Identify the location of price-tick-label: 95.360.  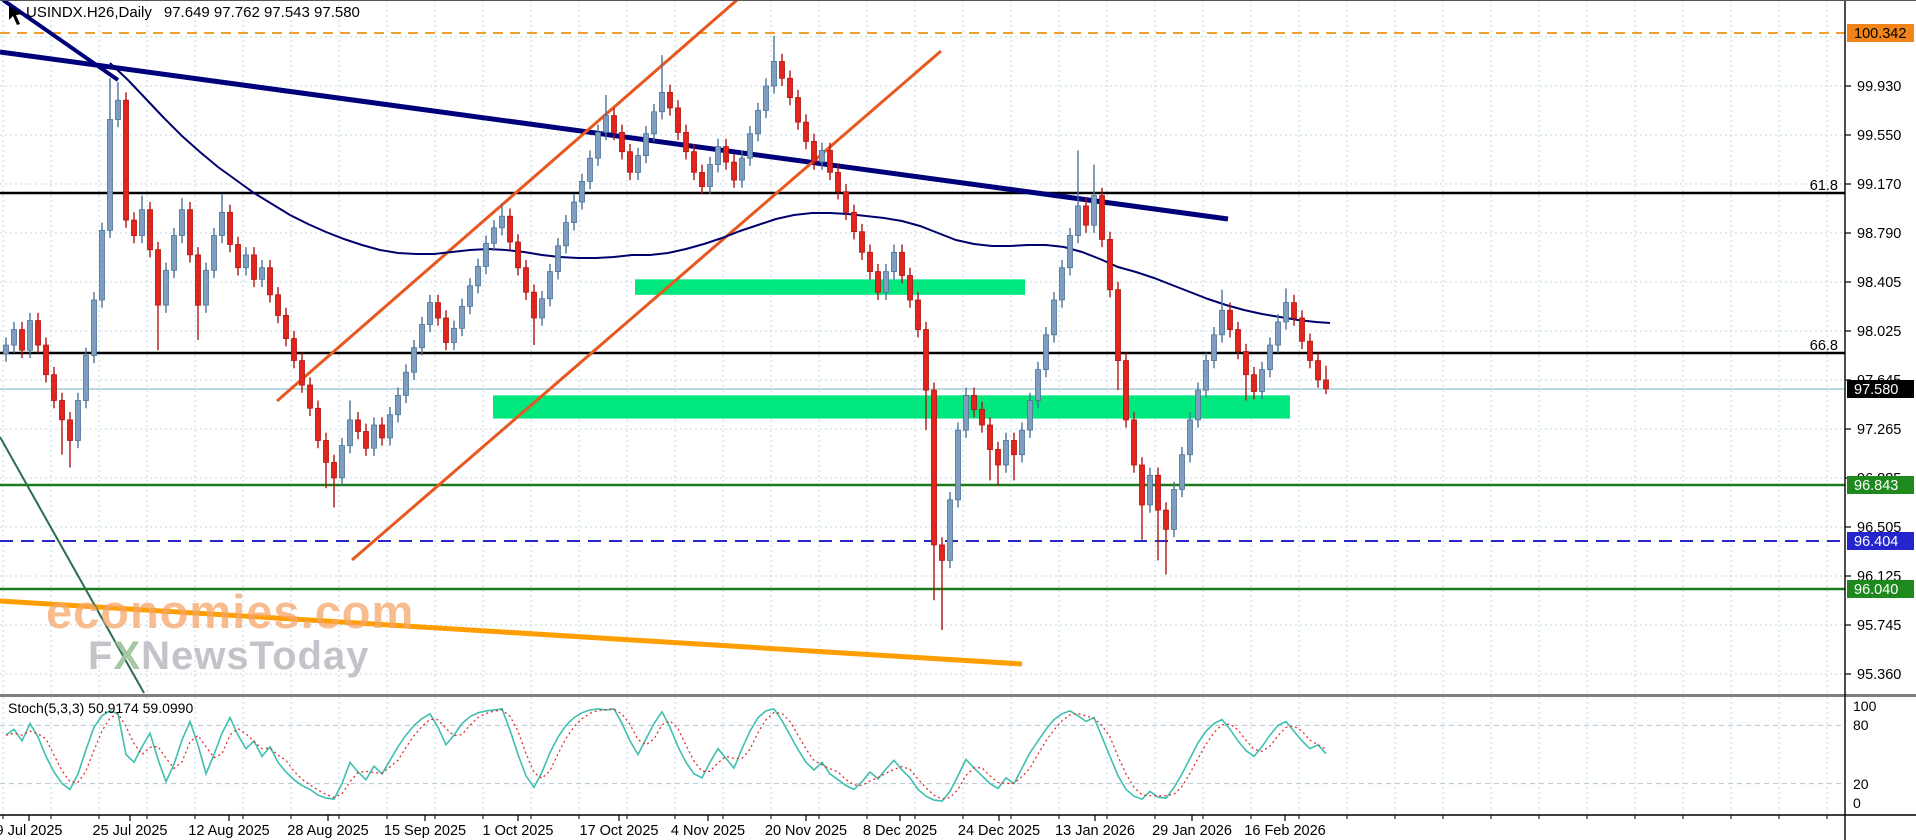
(1879, 675).